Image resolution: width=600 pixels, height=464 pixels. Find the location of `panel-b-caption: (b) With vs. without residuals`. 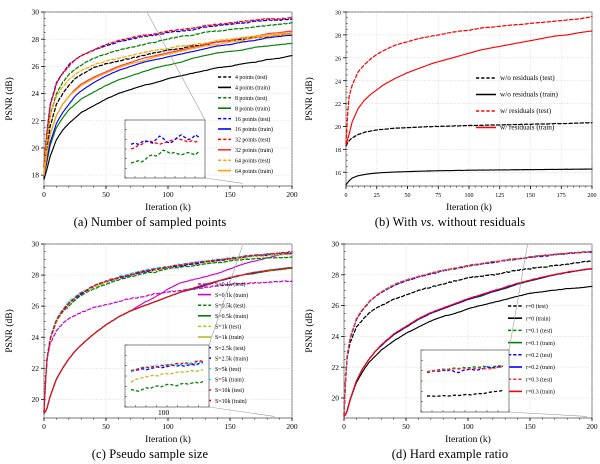

panel-b-caption: (b) With vs. without residuals is located at coordinates (450, 222).